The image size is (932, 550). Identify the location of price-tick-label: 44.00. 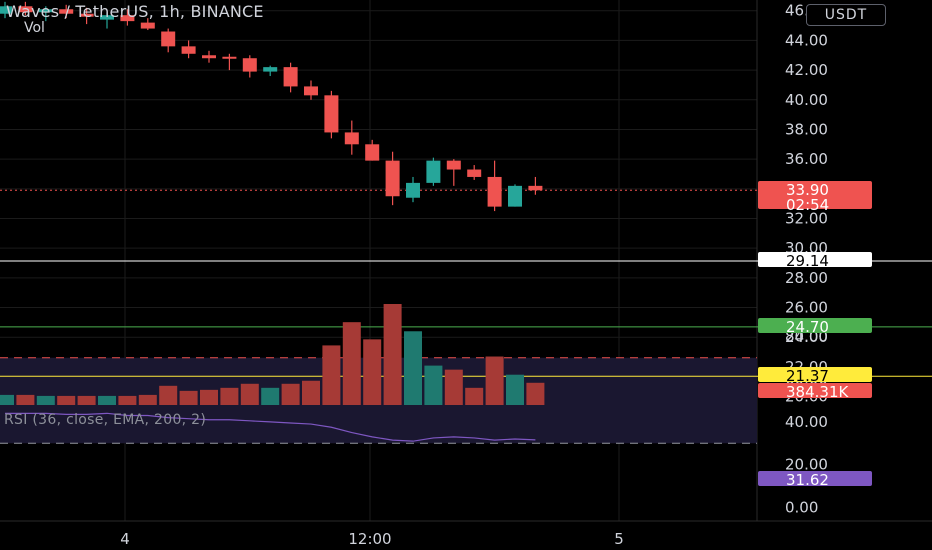
(806, 40).